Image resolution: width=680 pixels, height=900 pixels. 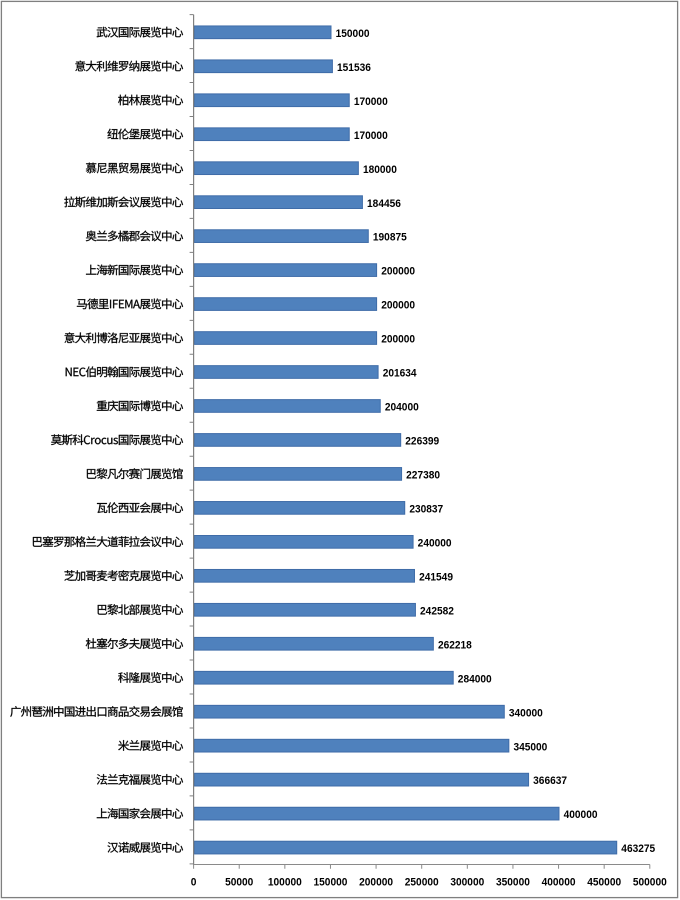 What do you see at coordinates (194, 883) in the screenshot?
I see `svg-text: 0` at bounding box center [194, 883].